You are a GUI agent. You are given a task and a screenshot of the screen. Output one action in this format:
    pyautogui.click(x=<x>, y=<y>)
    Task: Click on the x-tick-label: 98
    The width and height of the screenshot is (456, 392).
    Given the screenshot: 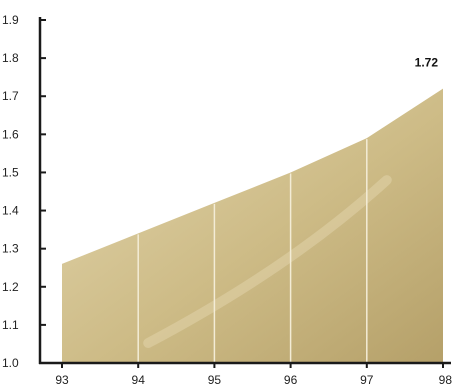 What is the action you would take?
    pyautogui.click(x=446, y=380)
    